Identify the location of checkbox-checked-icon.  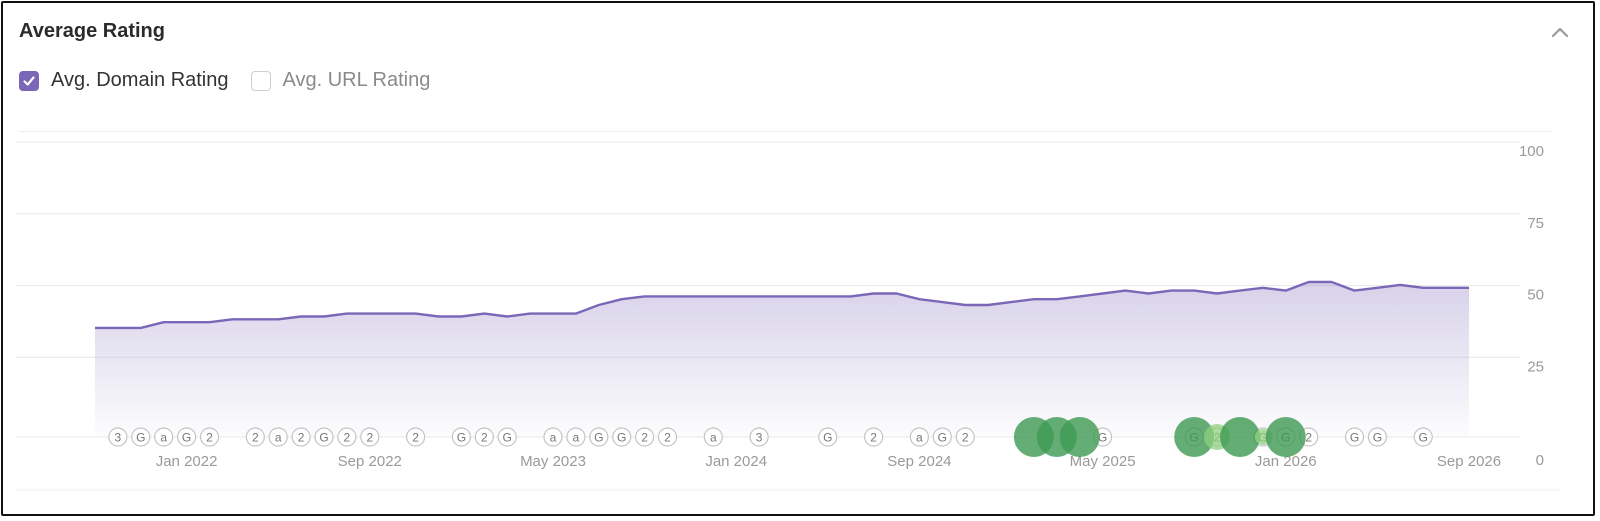
(29, 80).